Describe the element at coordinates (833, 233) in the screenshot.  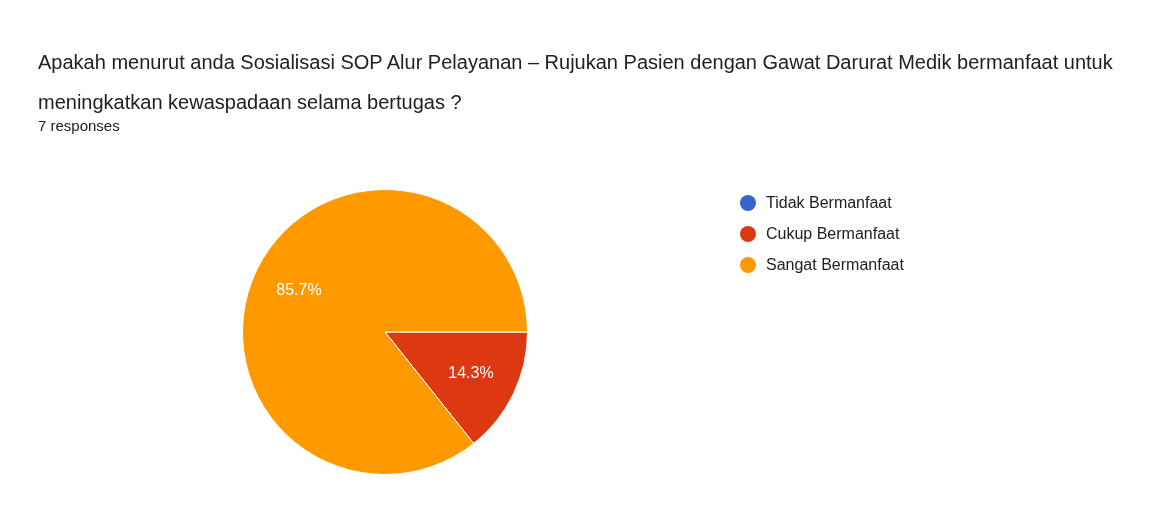
I see `legend-label: Cukup Bermanfaat` at that location.